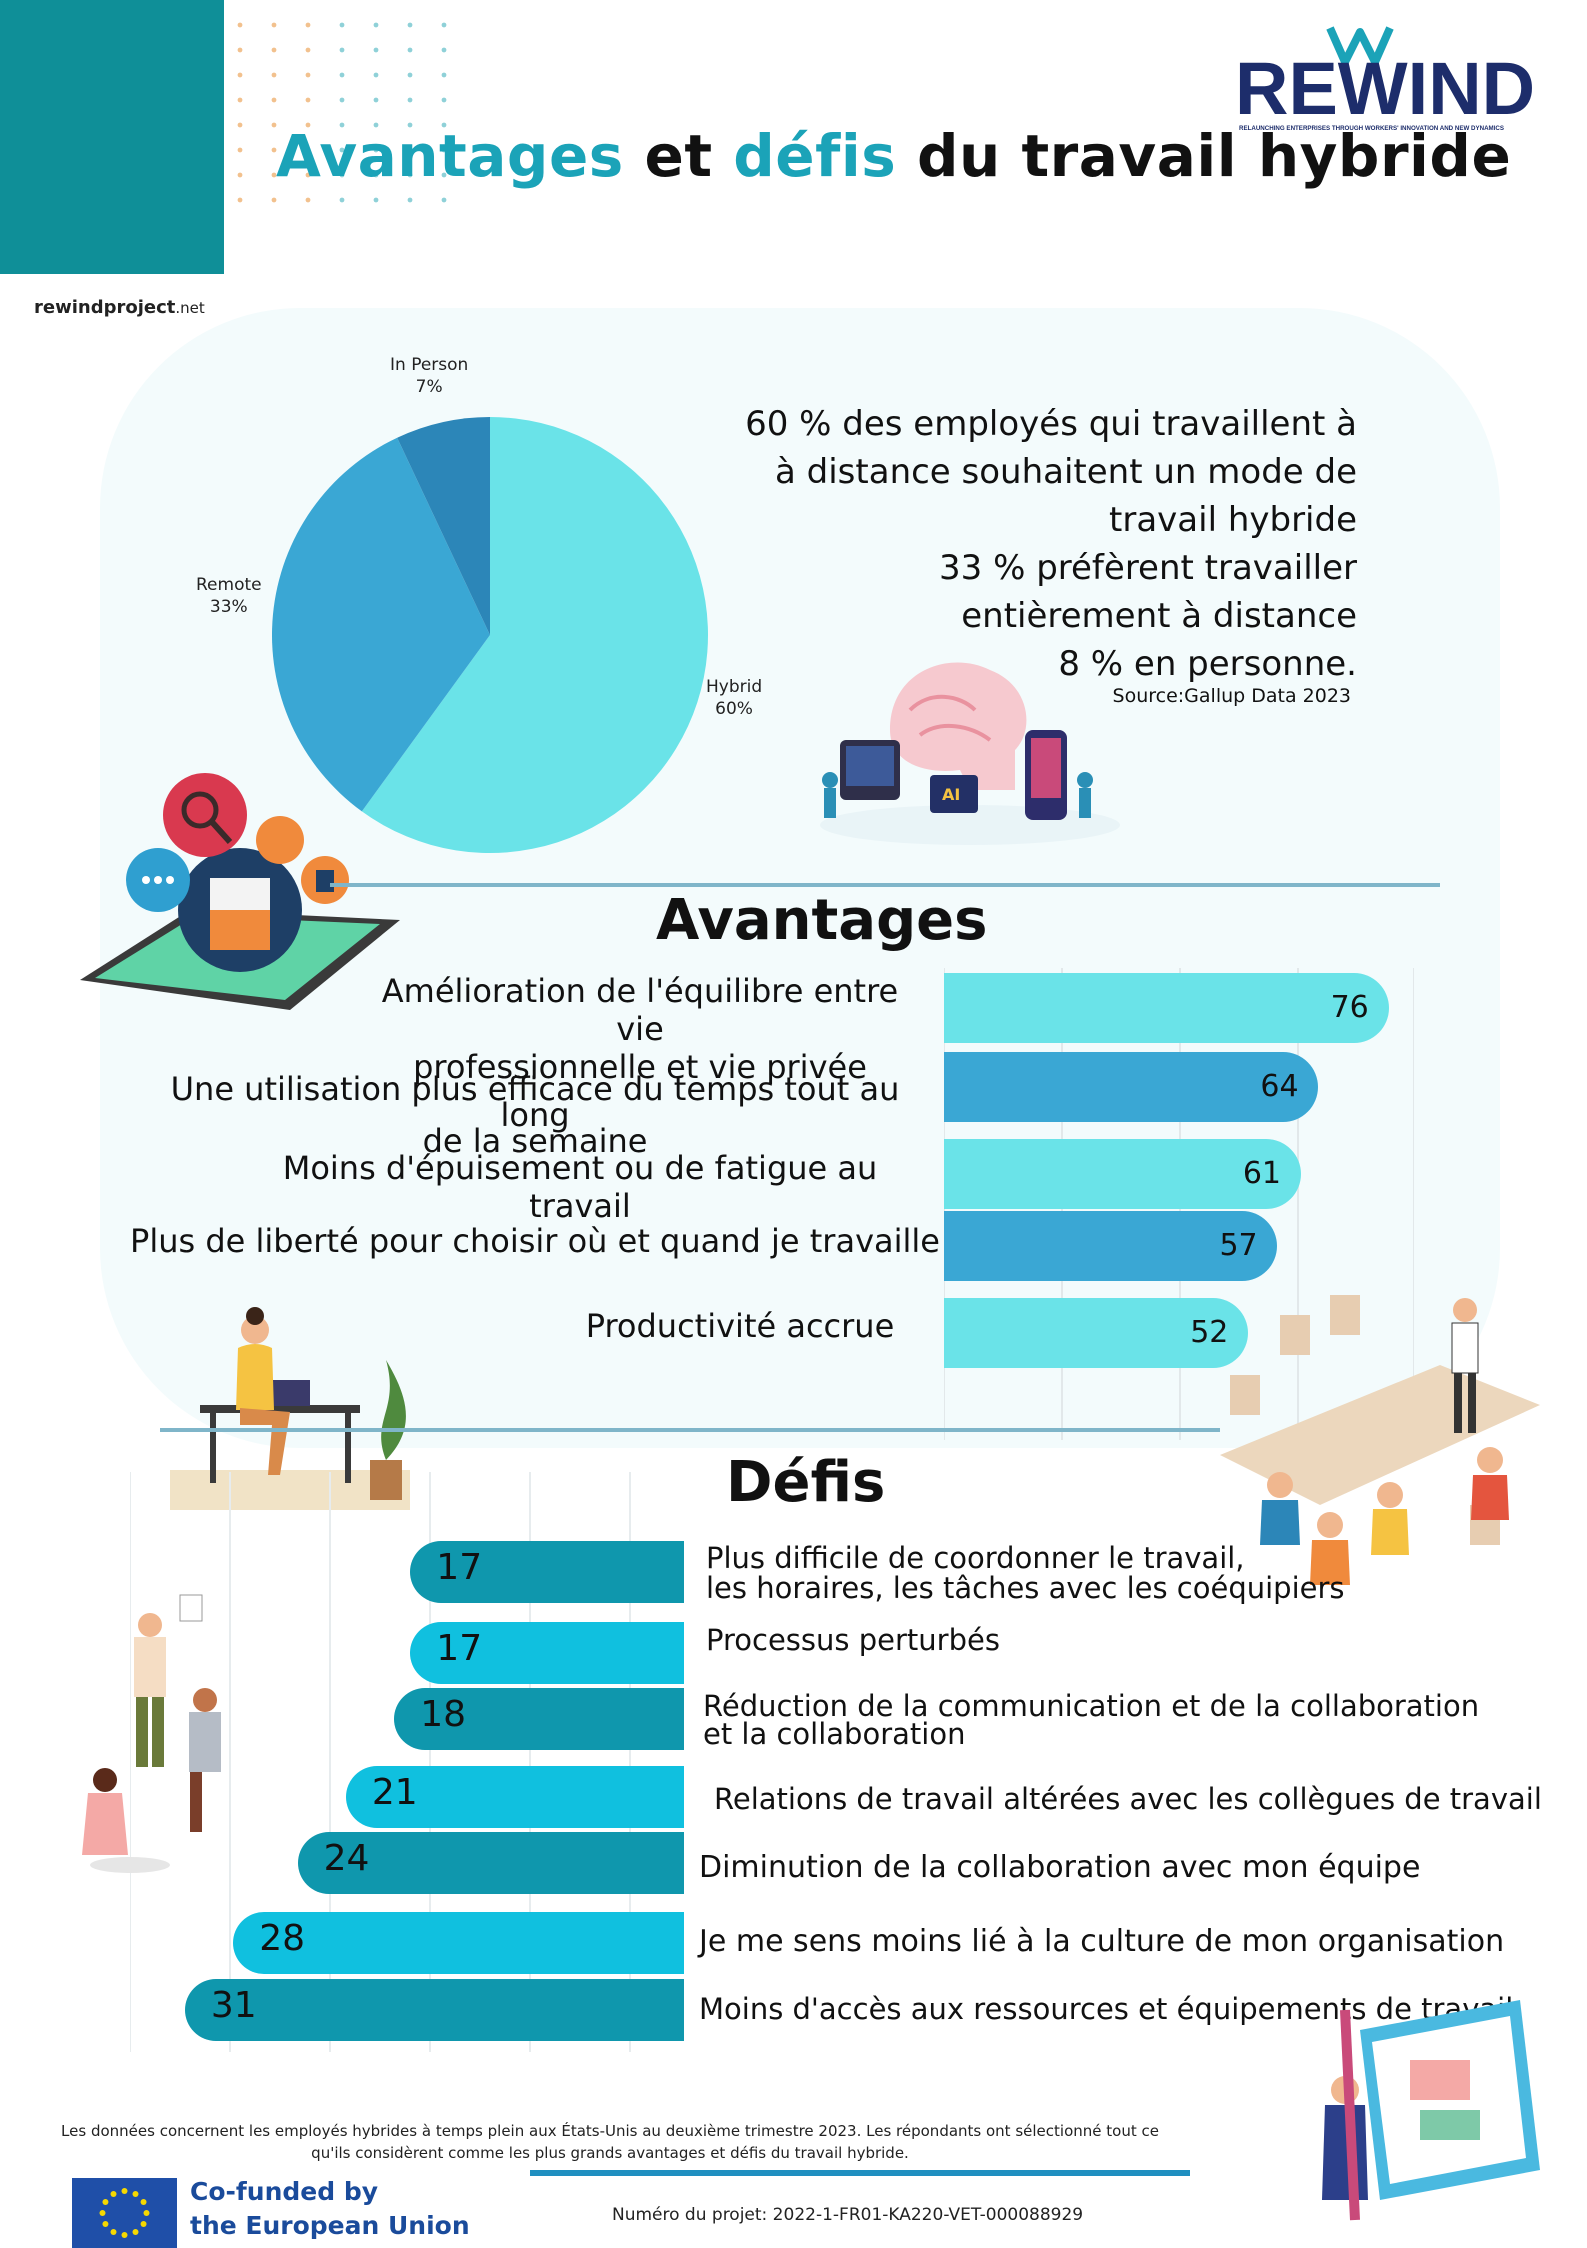  I want to click on dot-pattern-decoration, so click(342, 112).